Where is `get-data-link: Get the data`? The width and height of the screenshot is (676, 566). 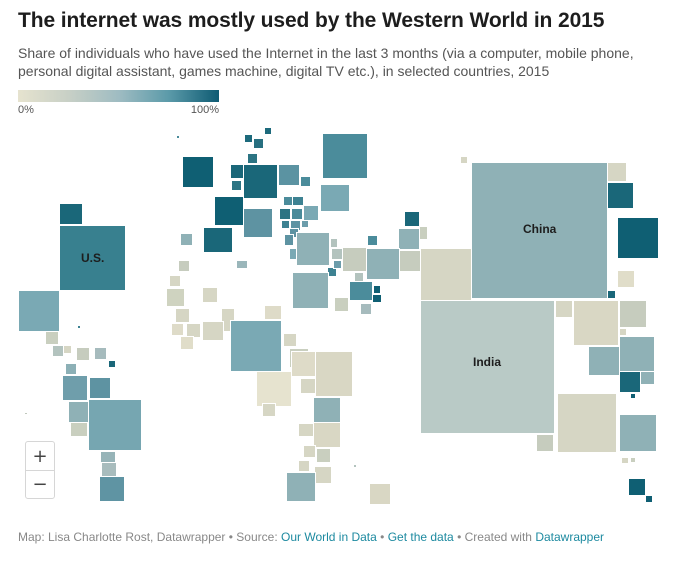
get-data-link: Get the data is located at coordinates (420, 537).